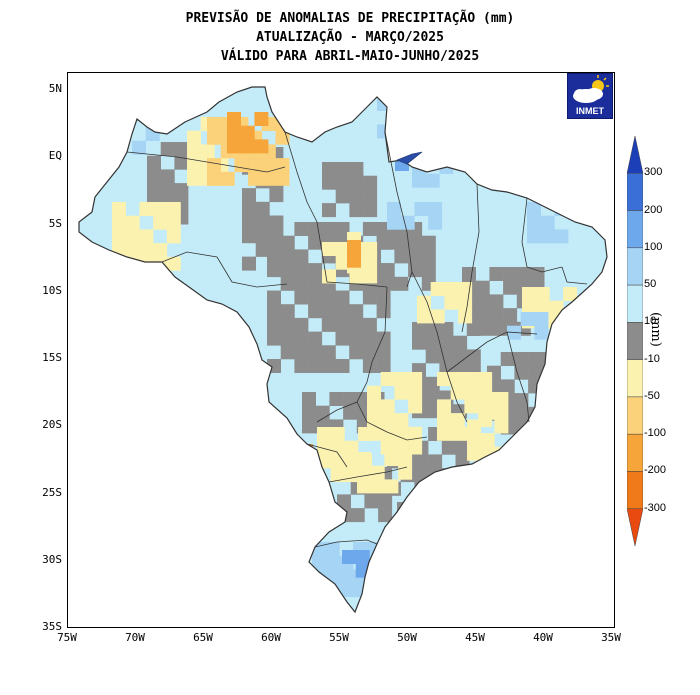 Image resolution: width=700 pixels, height=695 pixels. What do you see at coordinates (52, 424) in the screenshot?
I see `lat-label: 20S` at bounding box center [52, 424].